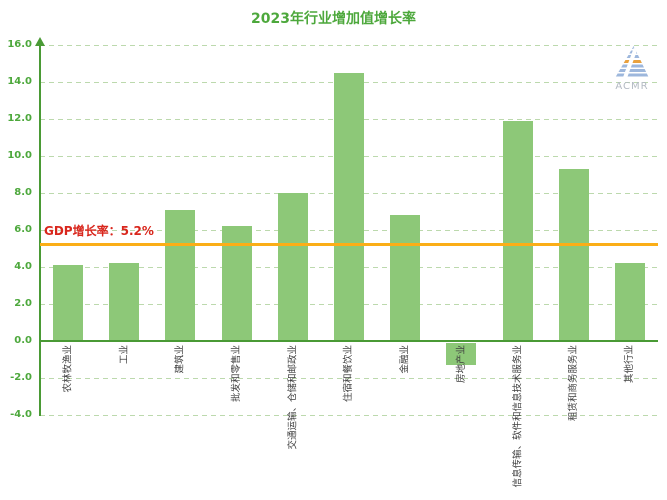 The image size is (667, 500). Describe the element at coordinates (68, 369) in the screenshot. I see `category-label: 农林牧渔业` at that location.